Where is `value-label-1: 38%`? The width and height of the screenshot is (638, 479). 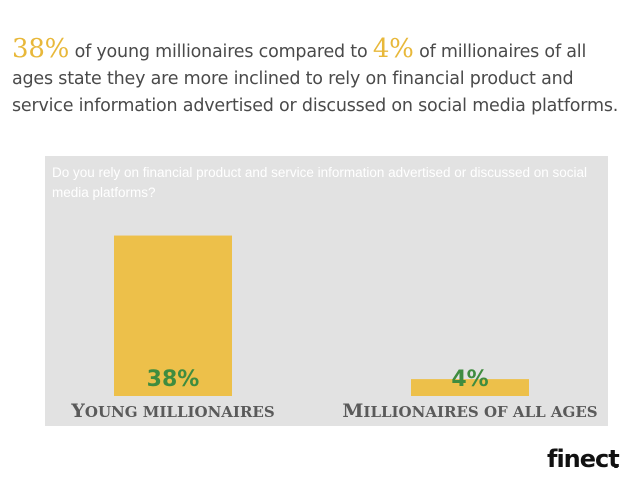
value-label-1: 38% is located at coordinates (173, 379).